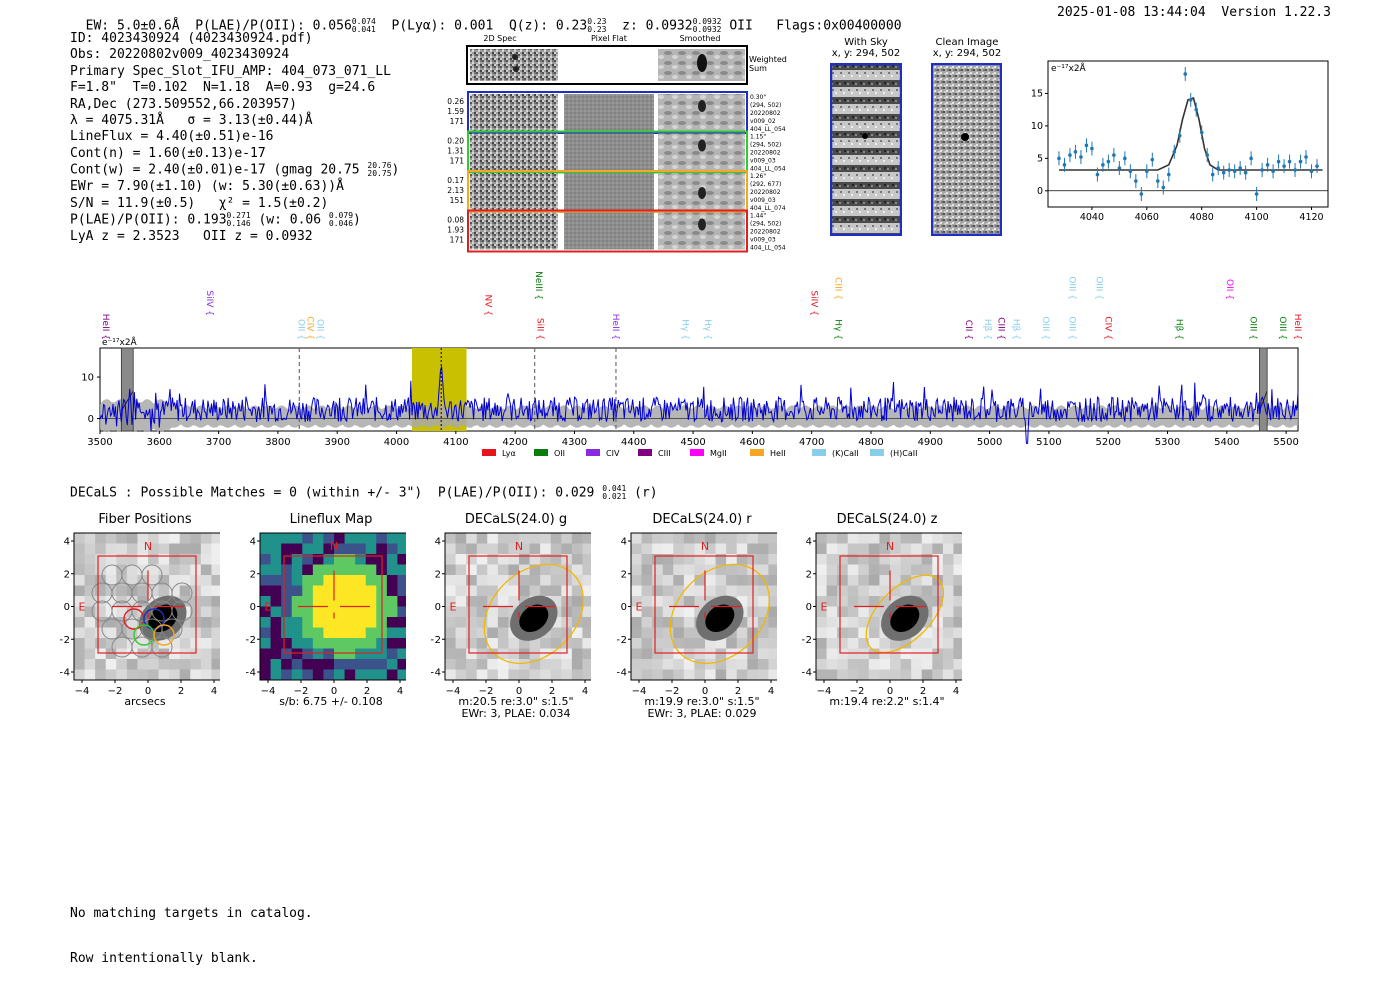  What do you see at coordinates (607, 65) in the screenshot?
I see `weighted-sum-row` at bounding box center [607, 65].